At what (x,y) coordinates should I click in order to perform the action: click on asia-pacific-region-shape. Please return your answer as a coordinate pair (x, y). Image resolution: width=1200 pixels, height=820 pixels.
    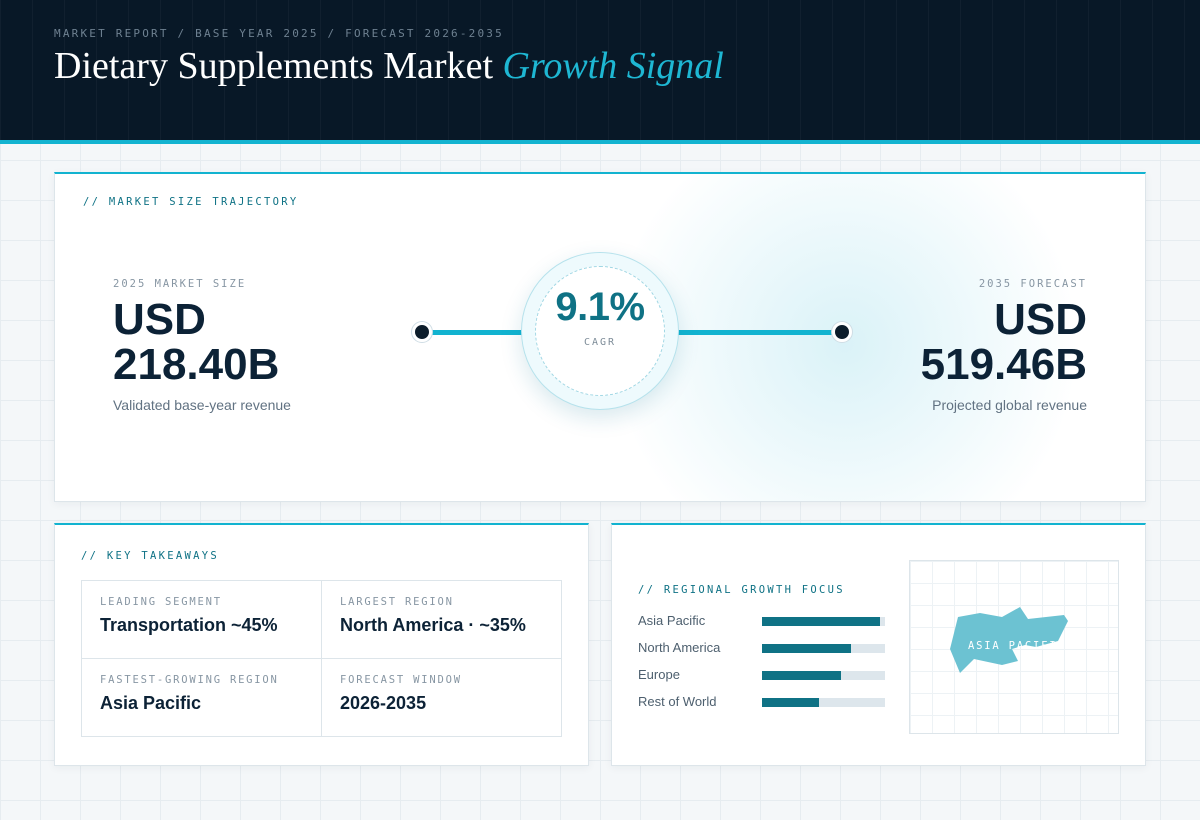
    Looking at the image, I should click on (1009, 640).